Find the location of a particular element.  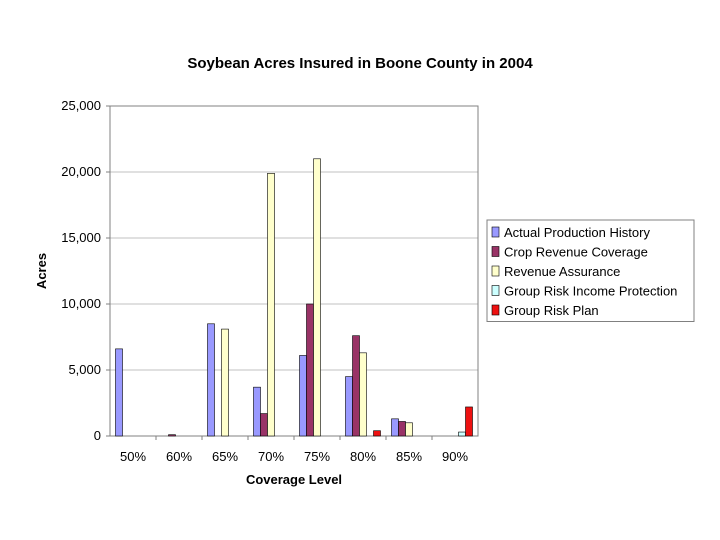

y-axis-ticks: 0 5,000 10,000 15,000 20,000 25,000 is located at coordinates (85, 270).